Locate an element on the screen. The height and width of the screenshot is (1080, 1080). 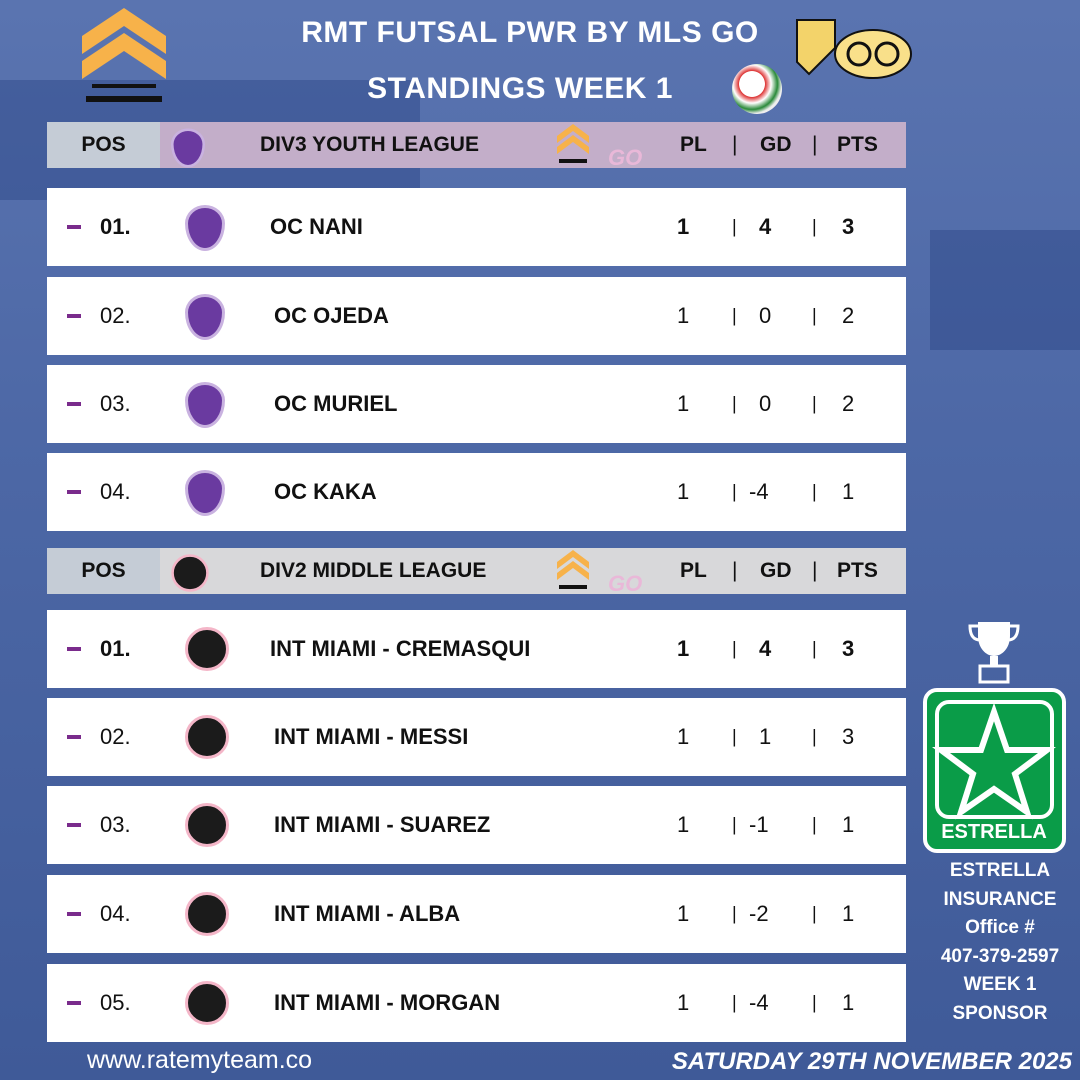
title-line-1: RMT FUTSAL PWR BY MLS GO is located at coordinates (530, 32).